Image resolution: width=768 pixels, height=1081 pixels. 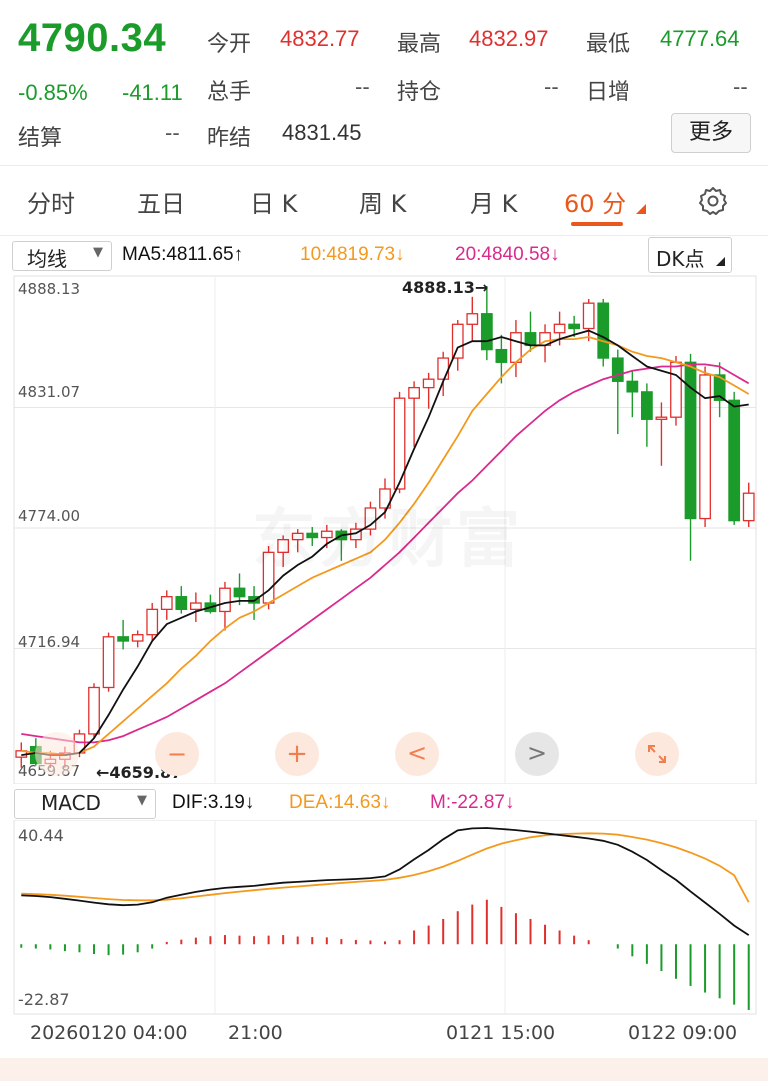 I want to click on bottom-bar, so click(x=384, y=1069).